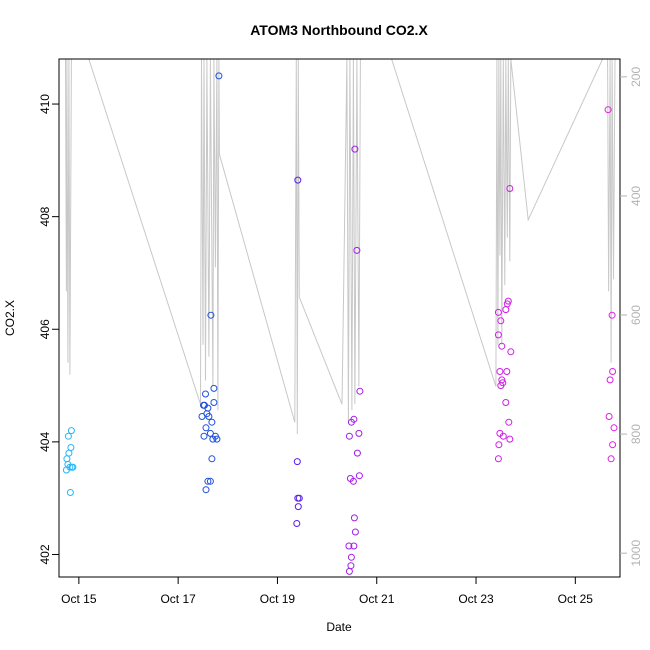 This screenshot has height=650, width=650. What do you see at coordinates (636, 77) in the screenshot?
I see `right-y-tick-label: 200` at bounding box center [636, 77].